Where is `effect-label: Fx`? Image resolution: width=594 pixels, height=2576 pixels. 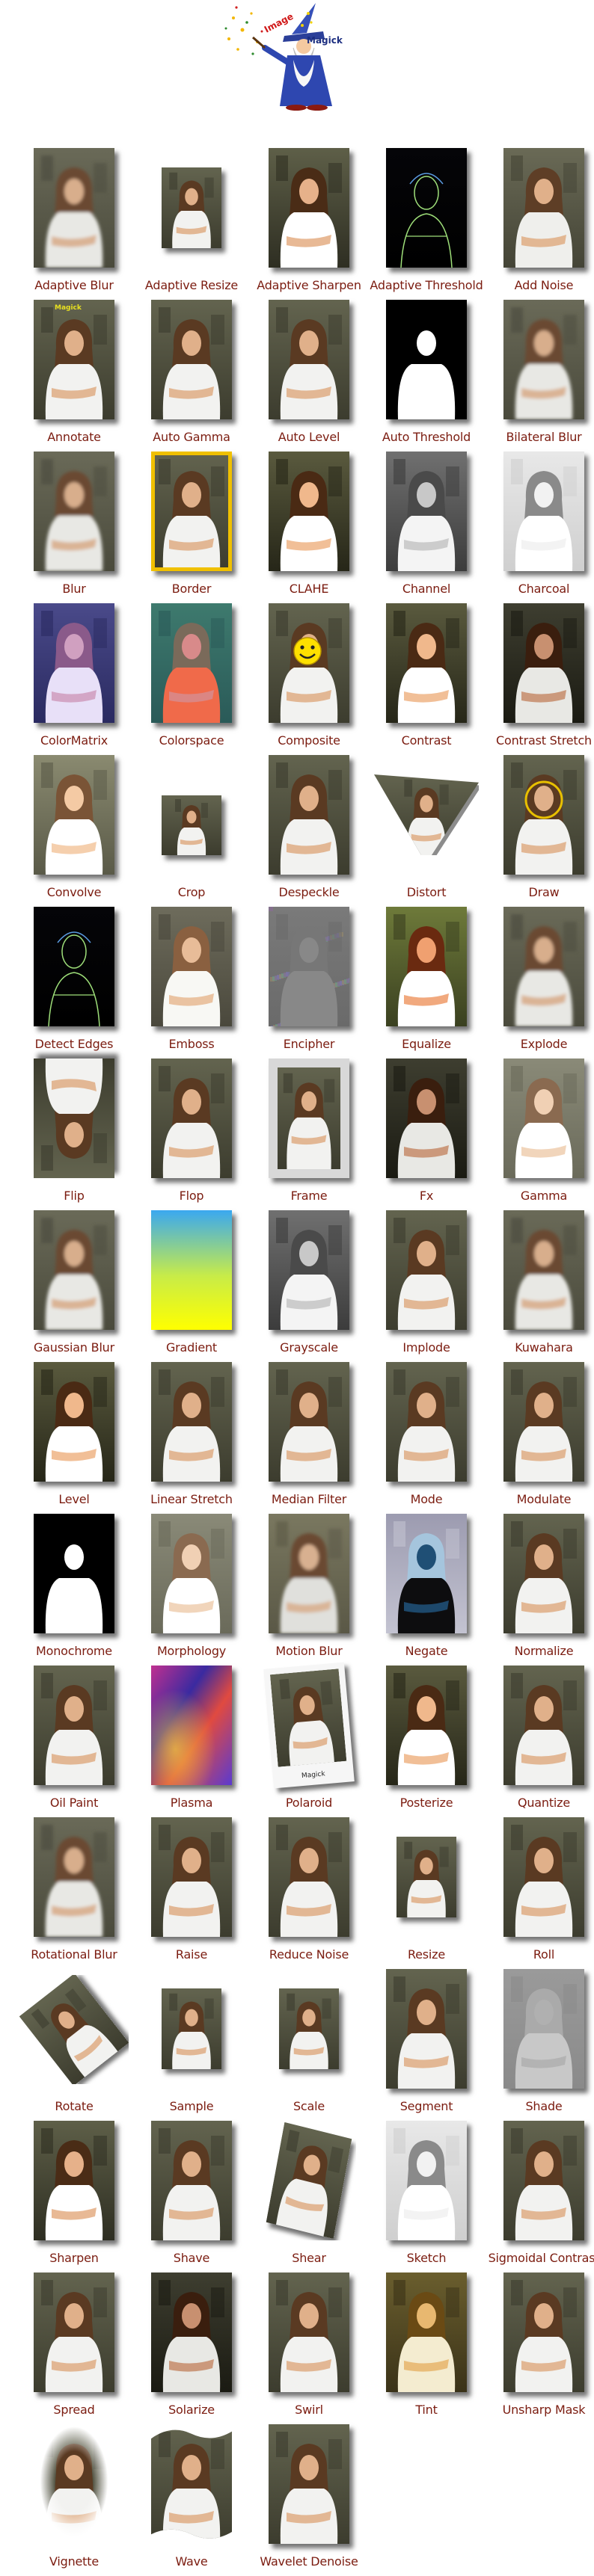
effect-label: Fx is located at coordinates (427, 1196).